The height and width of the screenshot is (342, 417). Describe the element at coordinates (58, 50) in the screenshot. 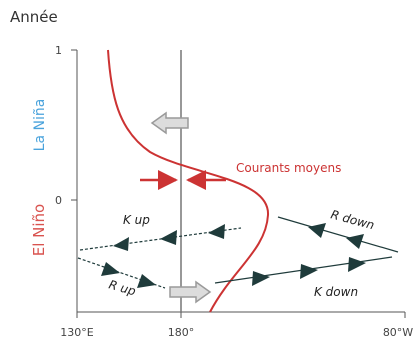

I see `y-tick-label-1: 1` at that location.